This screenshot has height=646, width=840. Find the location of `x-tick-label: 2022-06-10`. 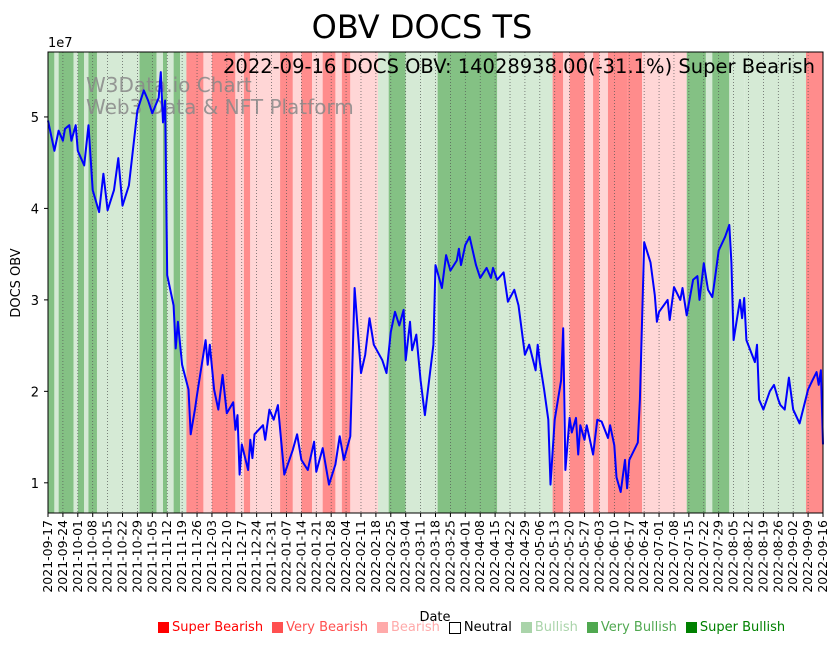

x-tick-label: 2022-06-10 is located at coordinates (613, 556).